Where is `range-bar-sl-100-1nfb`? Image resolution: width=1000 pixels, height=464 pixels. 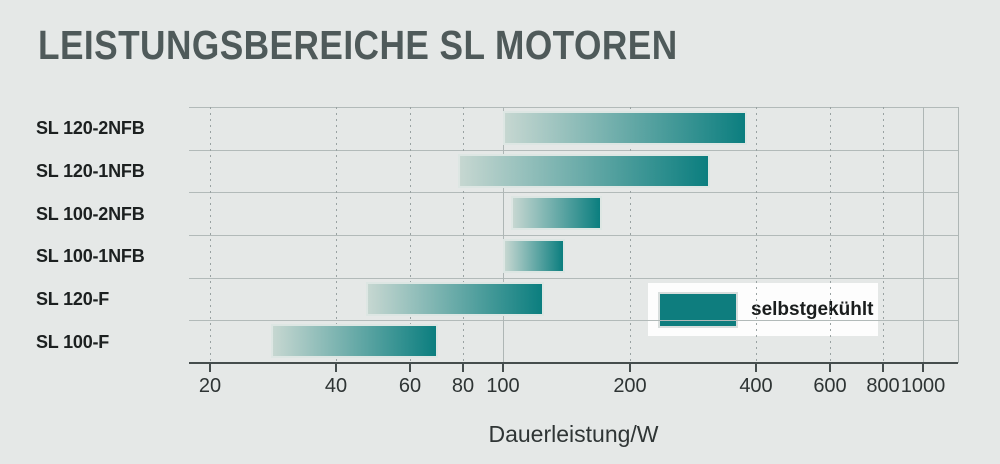 range-bar-sl-100-1nfb is located at coordinates (534, 256).